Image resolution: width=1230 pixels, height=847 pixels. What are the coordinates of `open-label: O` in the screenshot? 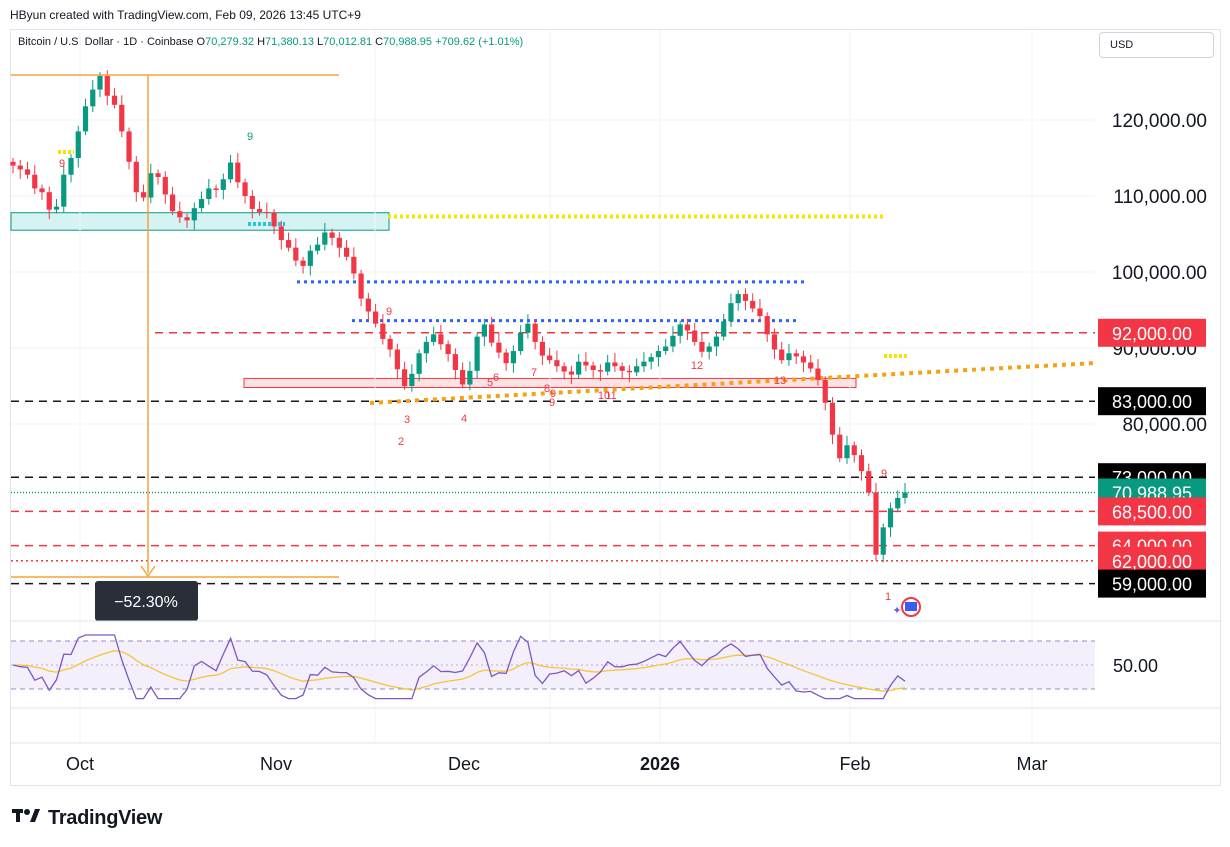 It's located at (201, 42).